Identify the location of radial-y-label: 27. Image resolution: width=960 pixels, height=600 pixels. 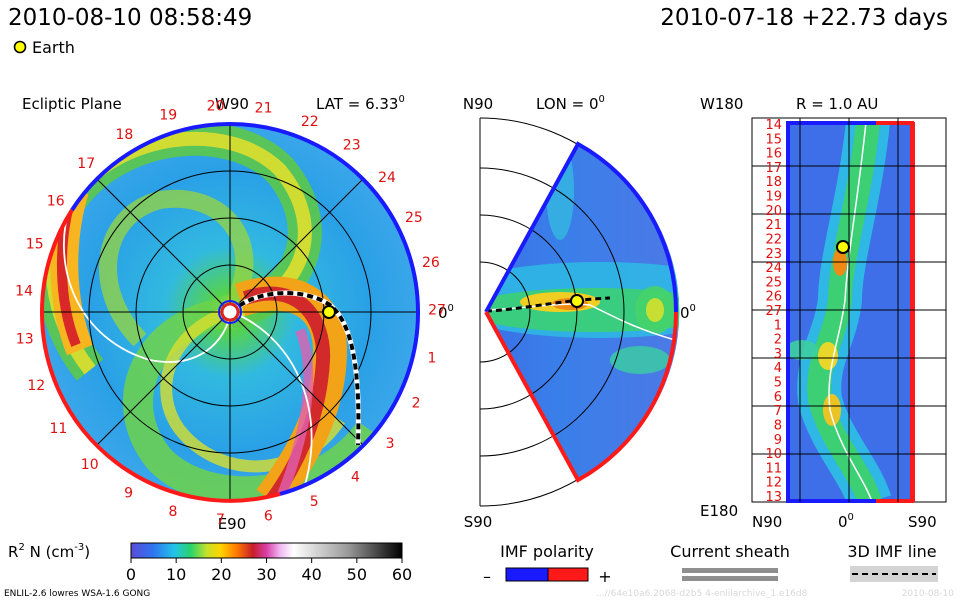
(773, 311).